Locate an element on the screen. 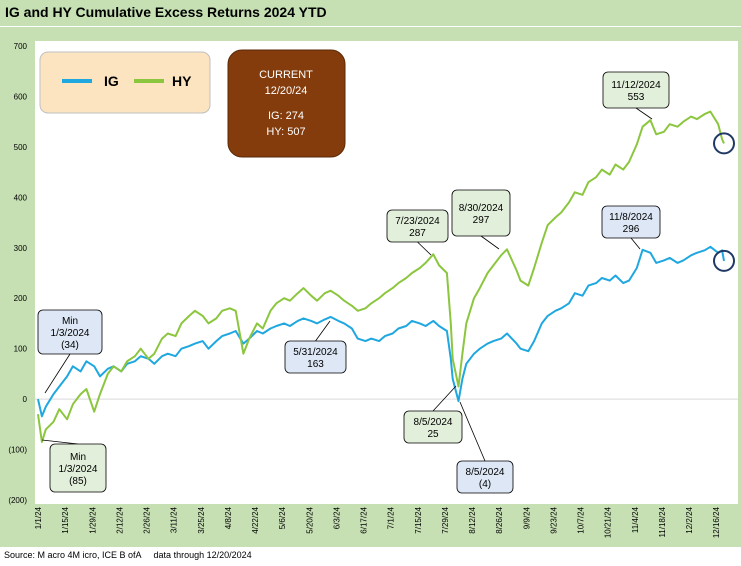 The image size is (741, 566). annotation-text: 8/30/2024 is located at coordinates (481, 208).